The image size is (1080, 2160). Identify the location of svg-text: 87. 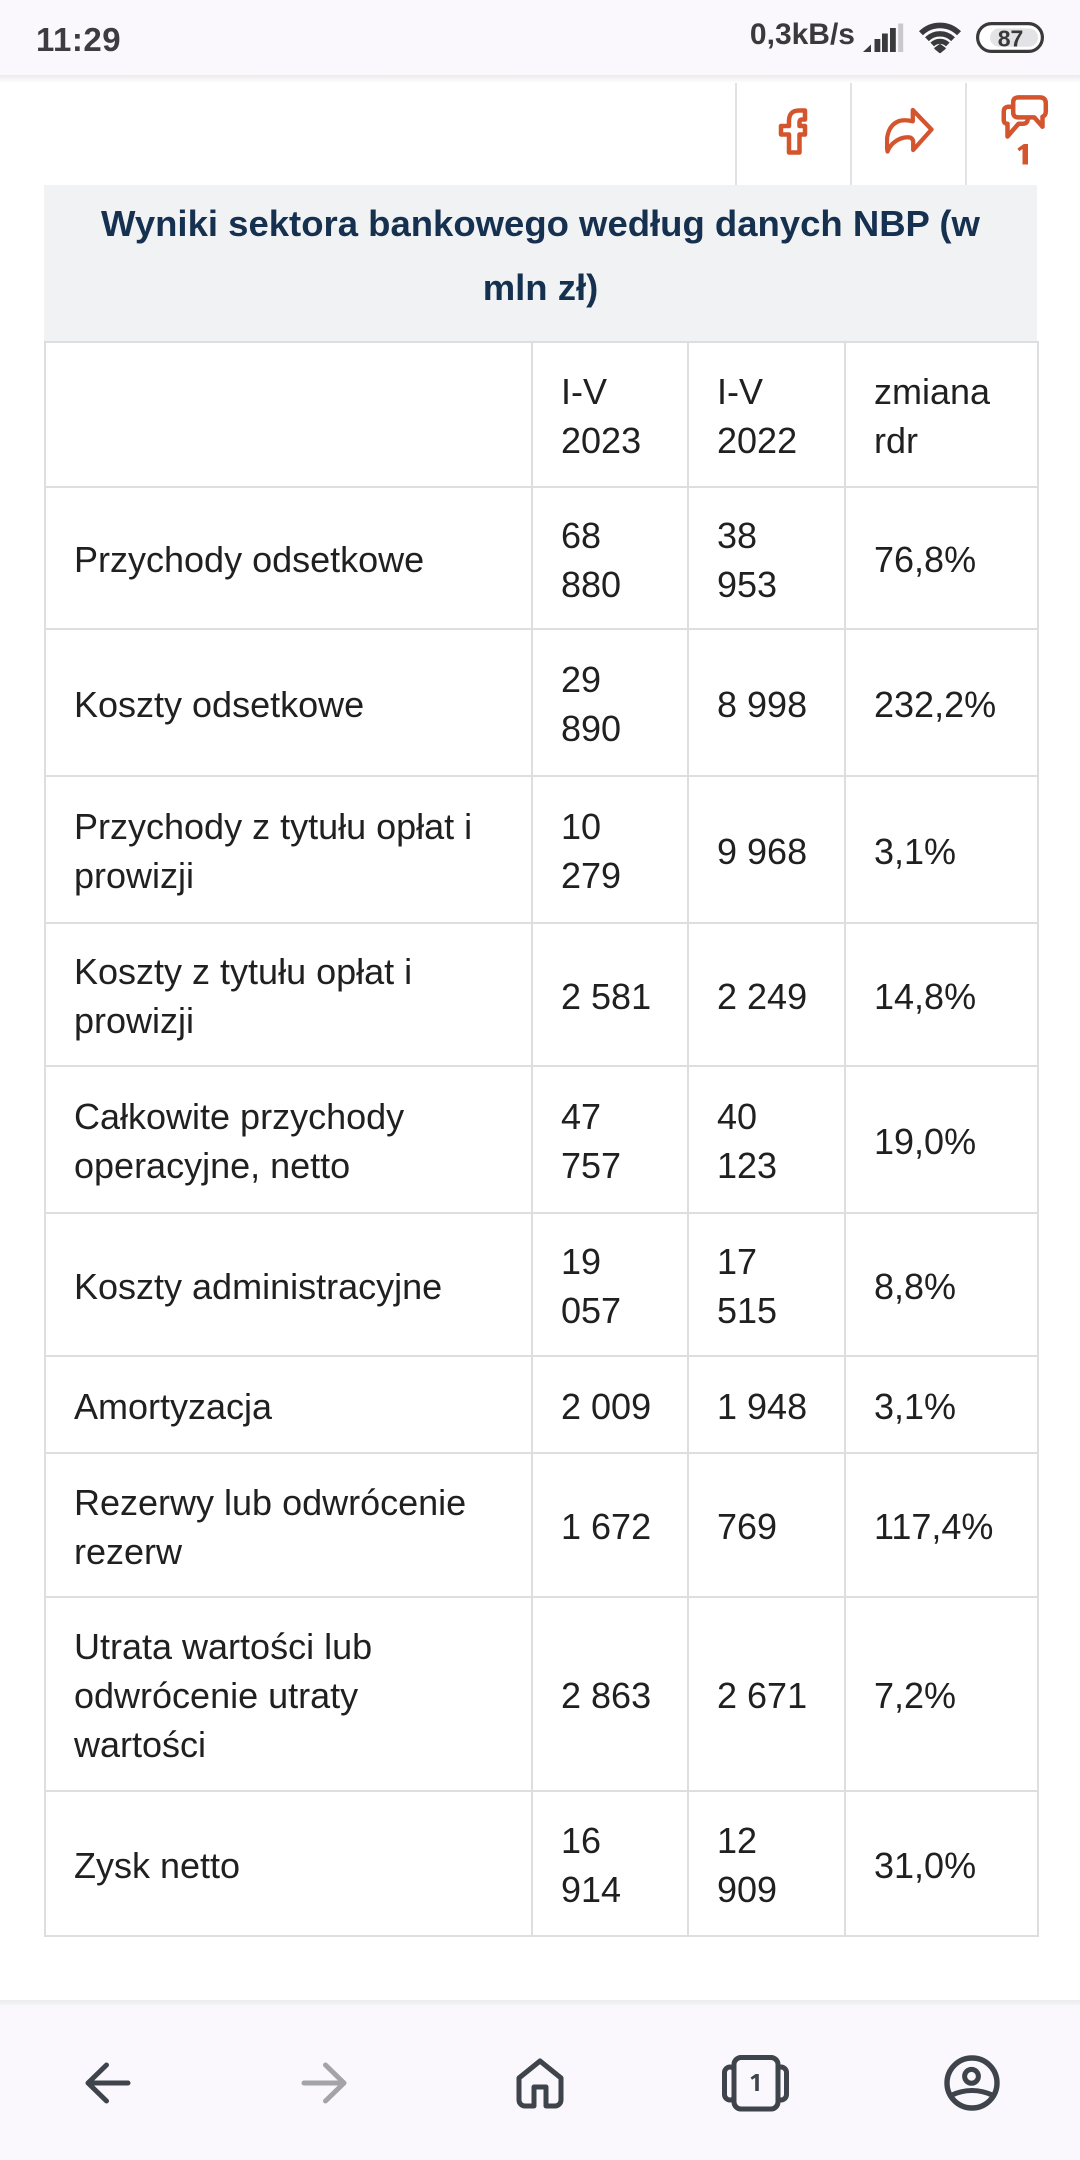
(1011, 39).